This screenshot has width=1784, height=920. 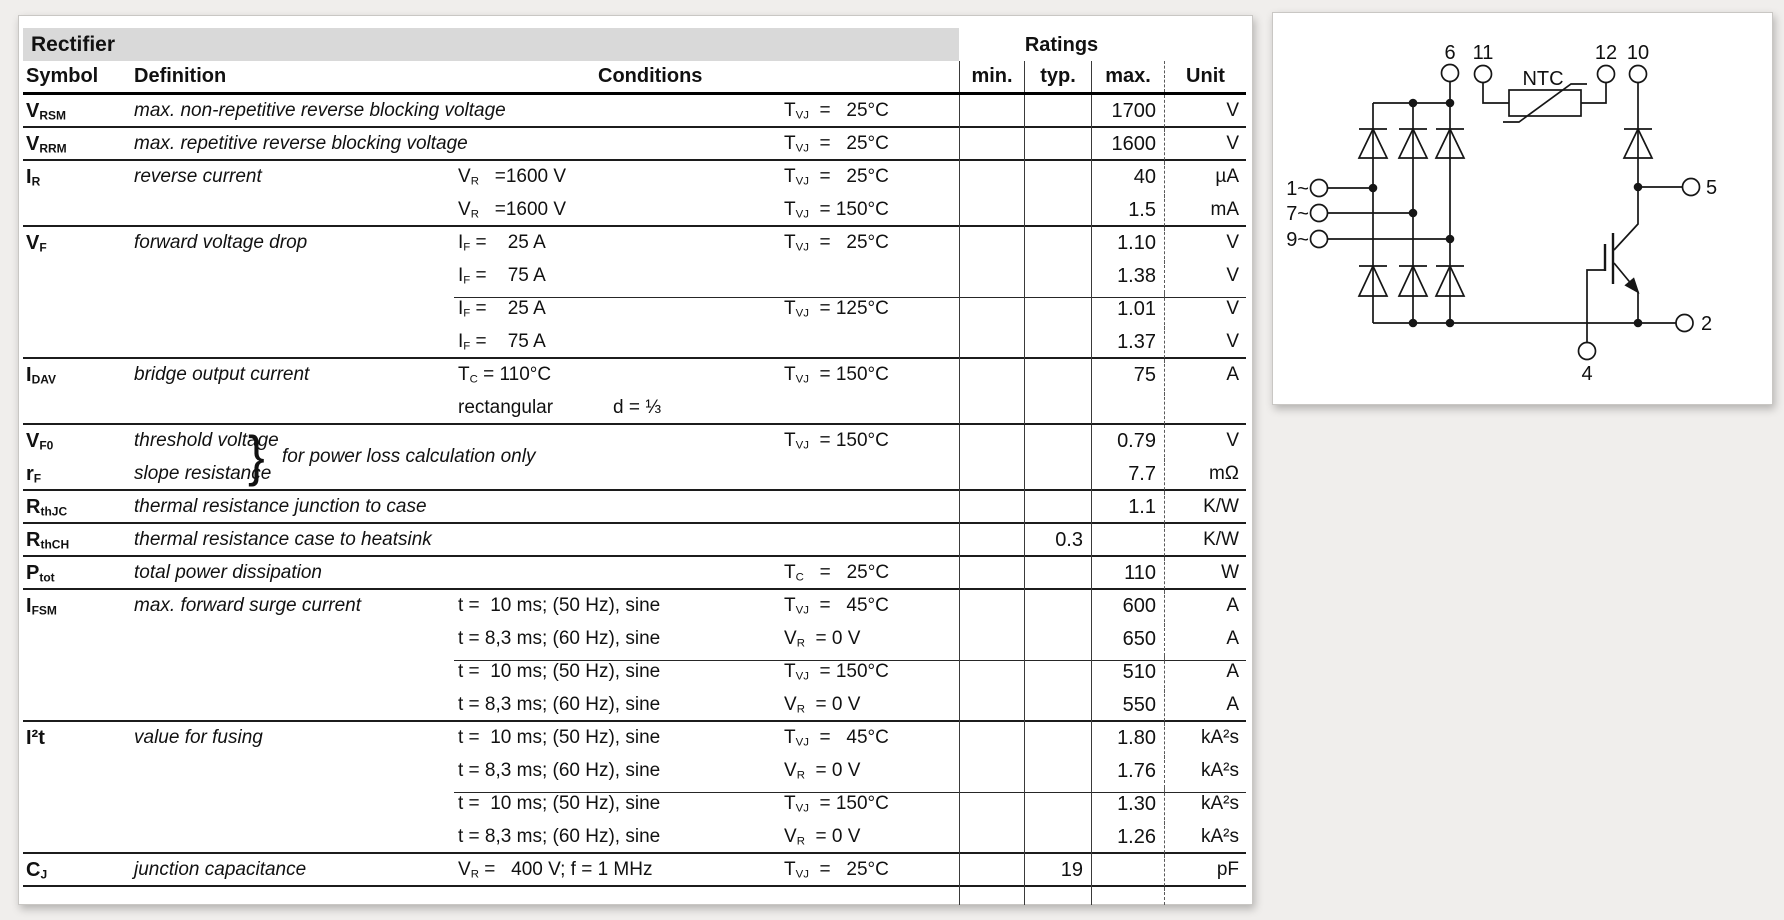 I want to click on row-unit: pF, so click(x=1205, y=872).